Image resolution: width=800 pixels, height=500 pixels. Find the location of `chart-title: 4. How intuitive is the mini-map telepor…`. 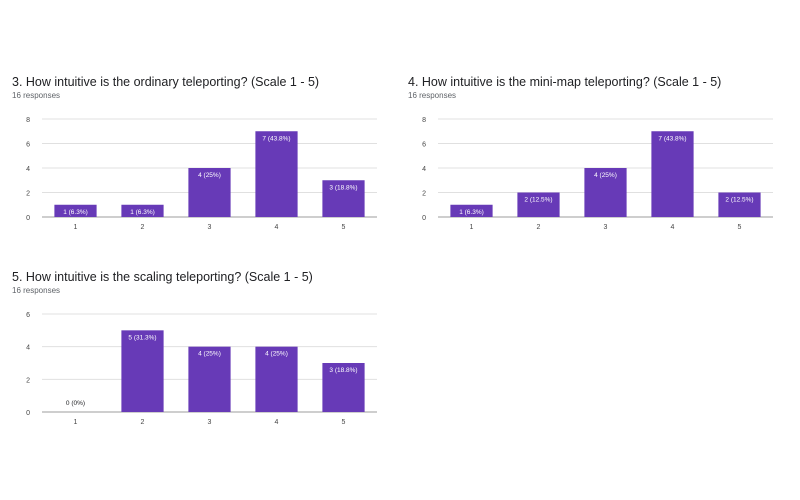

chart-title: 4. How intuitive is the mini-map telepor… is located at coordinates (565, 82).